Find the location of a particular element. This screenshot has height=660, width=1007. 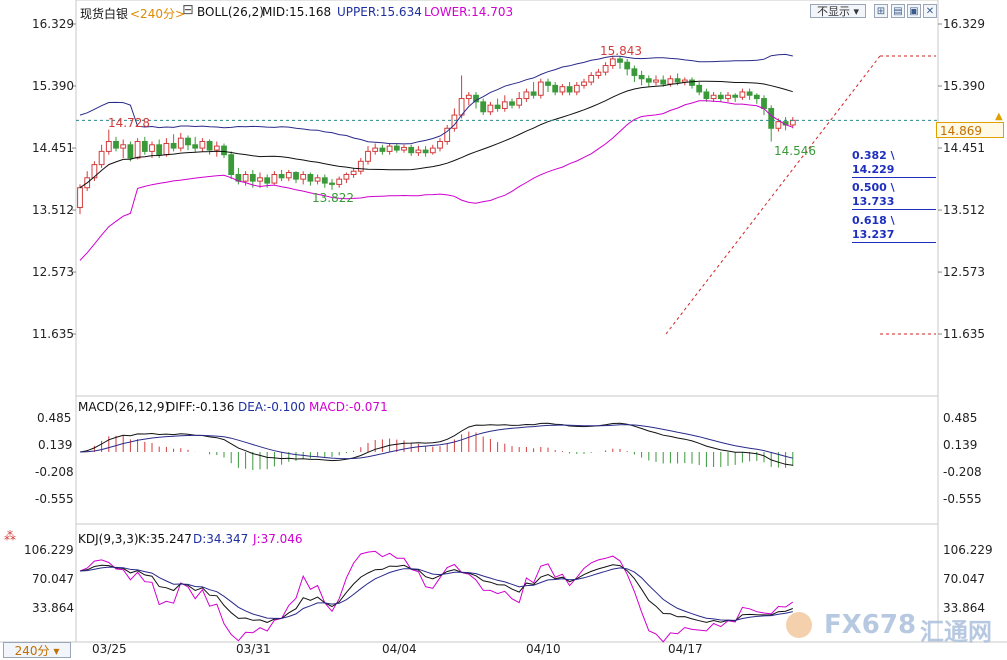

boll-mid-line is located at coordinates (436, 134).